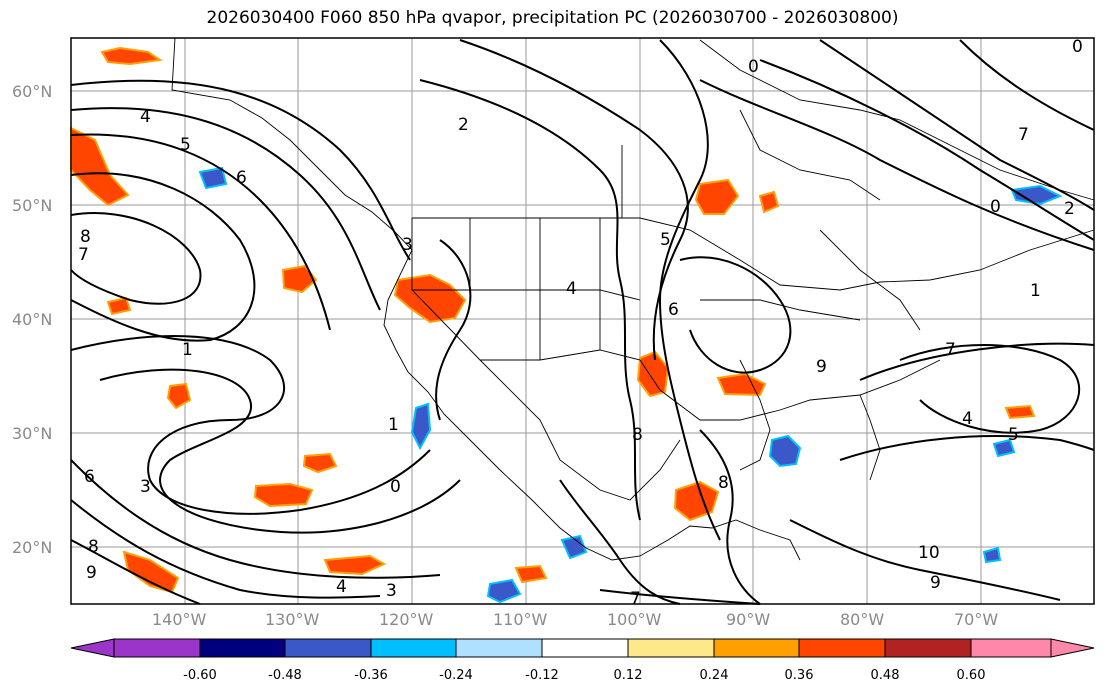  What do you see at coordinates (634, 619) in the screenshot?
I see `lon-label: 100°W` at bounding box center [634, 619].